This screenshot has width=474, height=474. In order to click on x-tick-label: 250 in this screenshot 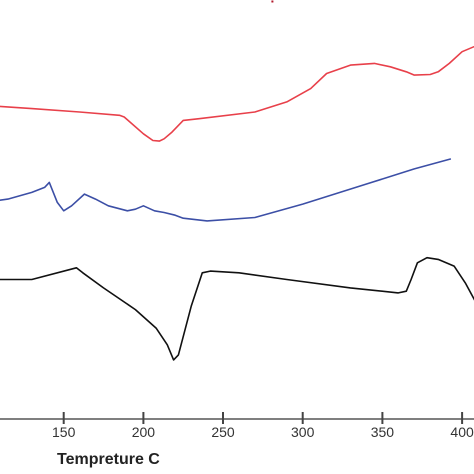, I will do `click(223, 432)`.